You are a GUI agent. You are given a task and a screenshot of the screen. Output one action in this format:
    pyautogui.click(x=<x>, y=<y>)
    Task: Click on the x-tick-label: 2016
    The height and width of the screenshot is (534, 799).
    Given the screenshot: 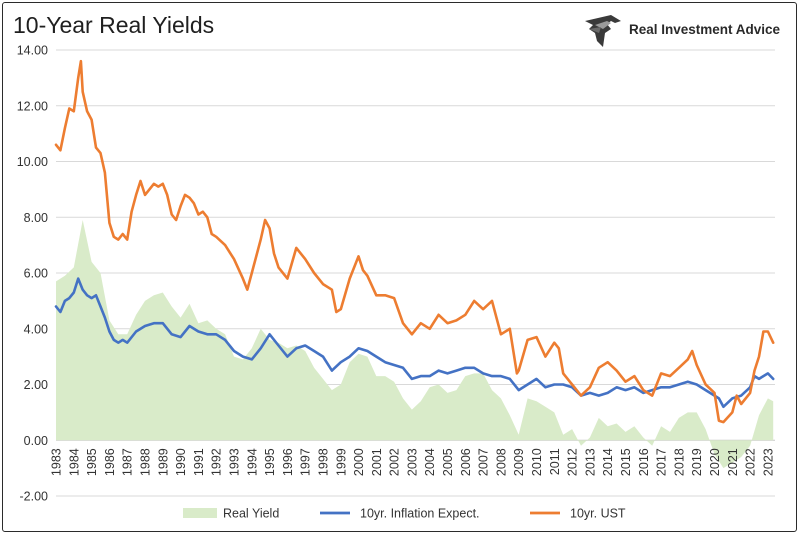 What is the action you would take?
    pyautogui.click(x=644, y=462)
    